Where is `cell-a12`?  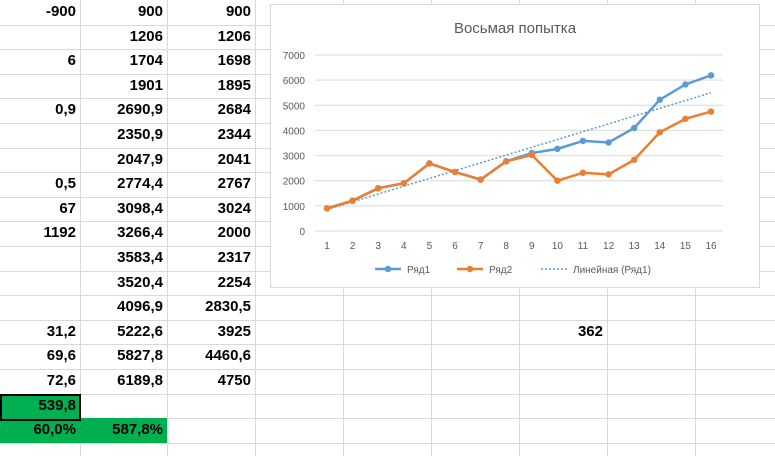
cell-a12 is located at coordinates (40, 283).